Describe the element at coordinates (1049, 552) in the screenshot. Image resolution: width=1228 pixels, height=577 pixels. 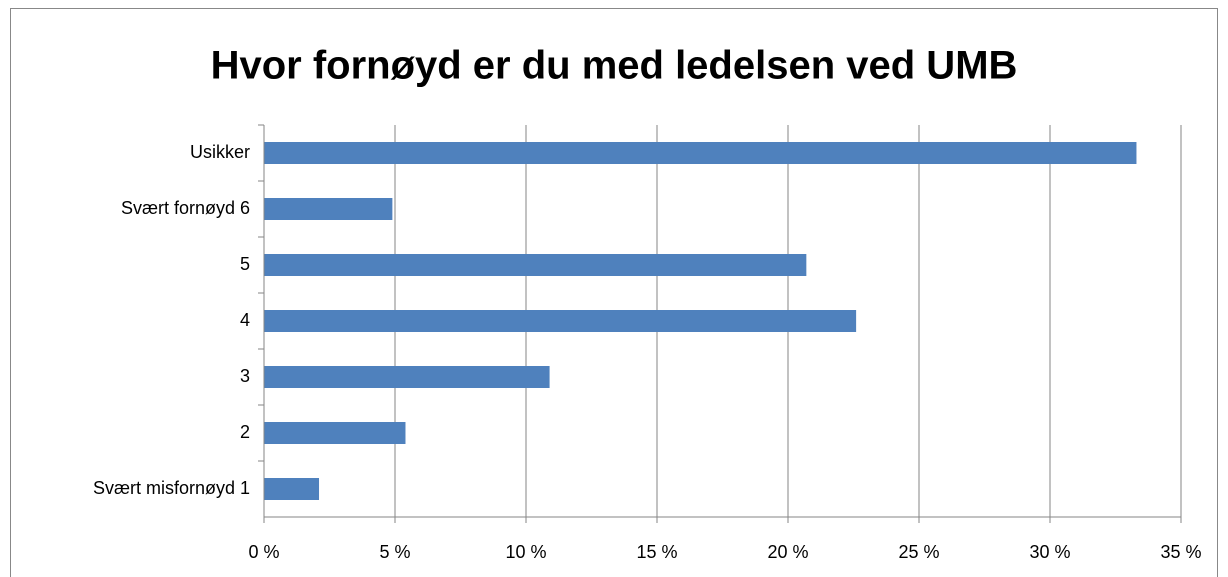
I see `x-tick-label: 30 %` at that location.